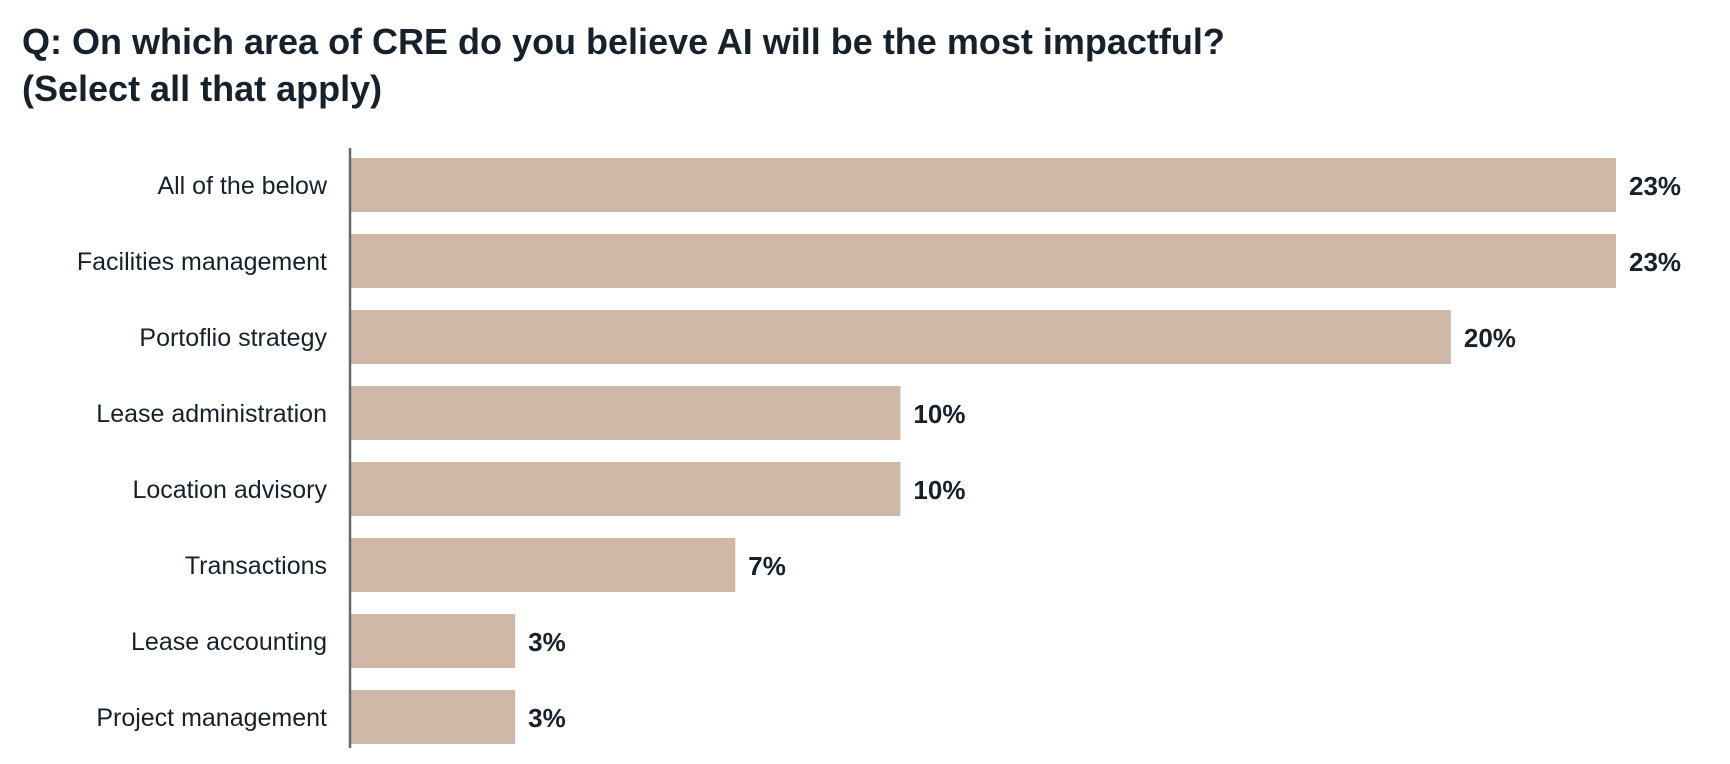 The image size is (1730, 764). Describe the element at coordinates (202, 262) in the screenshot. I see `category-label: Facilities management` at that location.